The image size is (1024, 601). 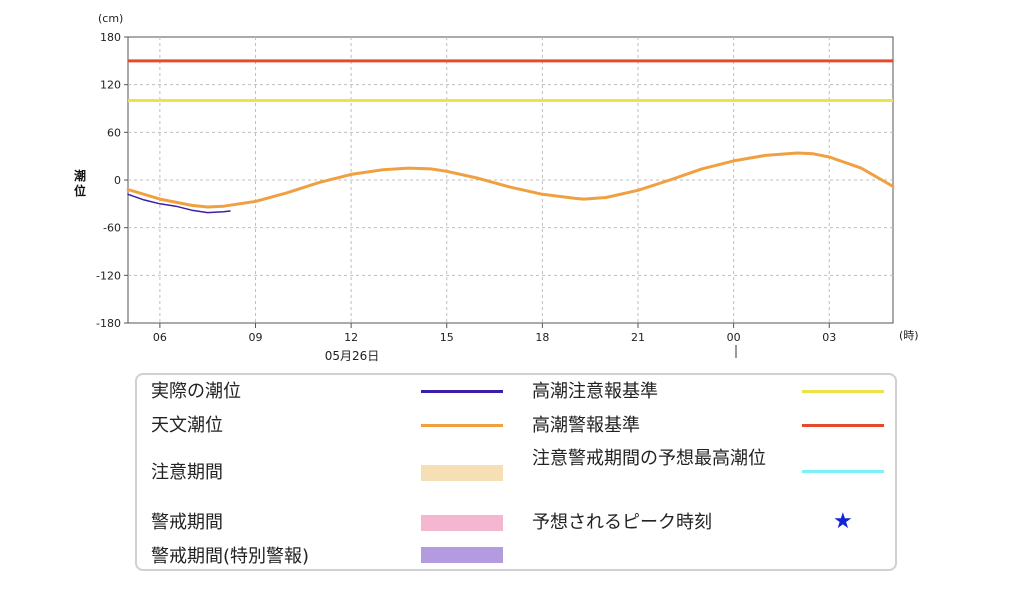 I want to click on y-tick-label: -60, so click(x=112, y=228).